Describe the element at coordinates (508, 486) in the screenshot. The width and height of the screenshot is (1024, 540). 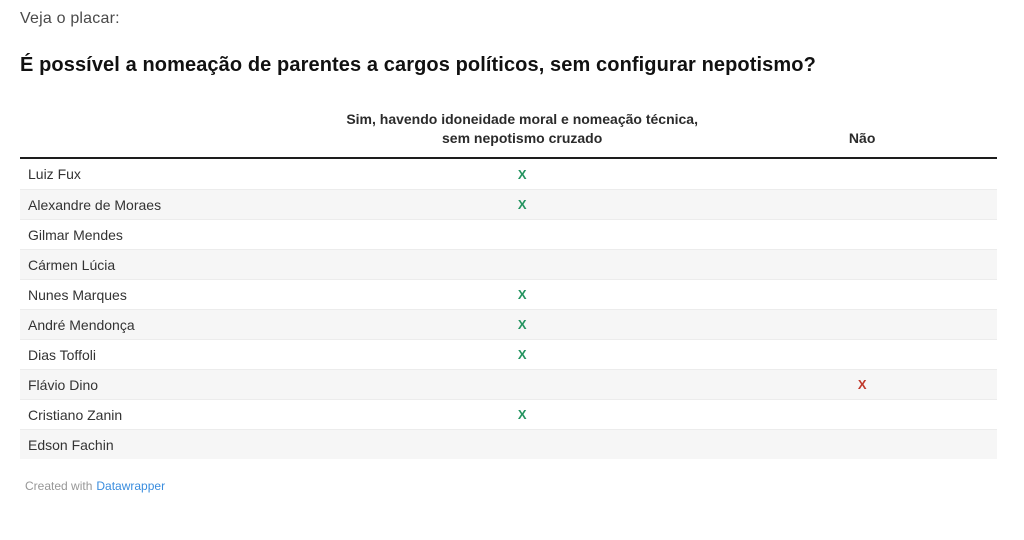
I see `attribution: Created with Datawrapper` at that location.